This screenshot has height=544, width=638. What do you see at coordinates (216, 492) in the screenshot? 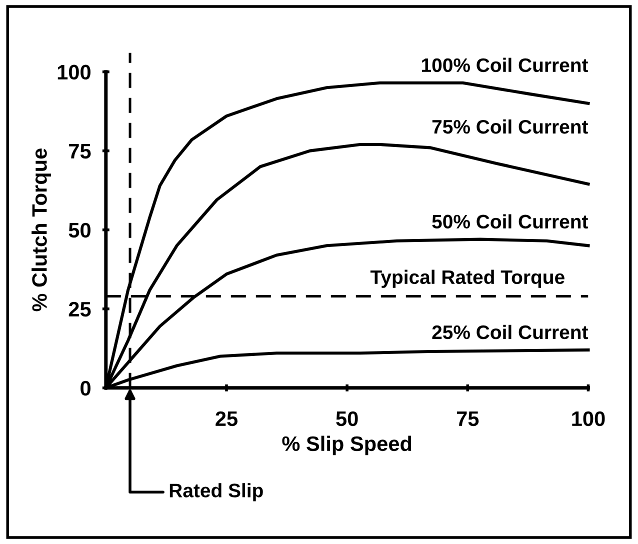
I see `ref-line-label: Rated Slip` at bounding box center [216, 492].